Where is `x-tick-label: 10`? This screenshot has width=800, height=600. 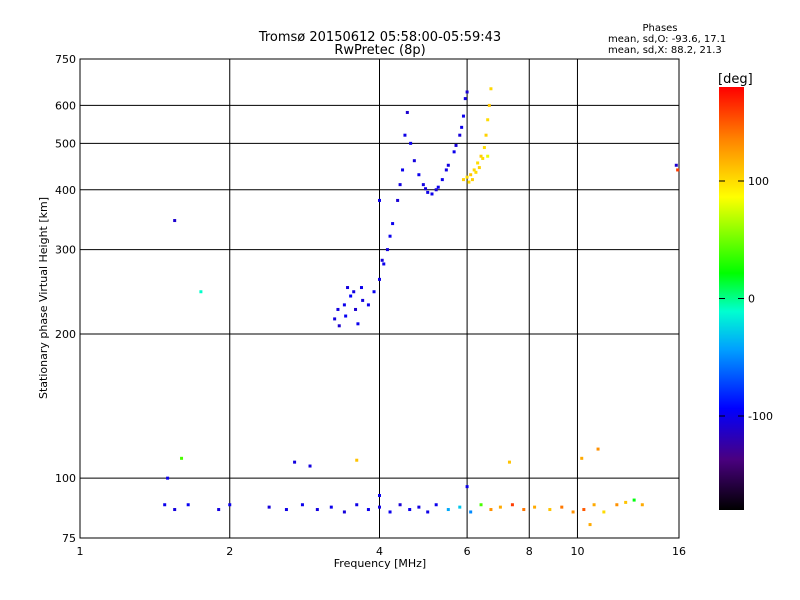 x-tick-label: 10 is located at coordinates (577, 551).